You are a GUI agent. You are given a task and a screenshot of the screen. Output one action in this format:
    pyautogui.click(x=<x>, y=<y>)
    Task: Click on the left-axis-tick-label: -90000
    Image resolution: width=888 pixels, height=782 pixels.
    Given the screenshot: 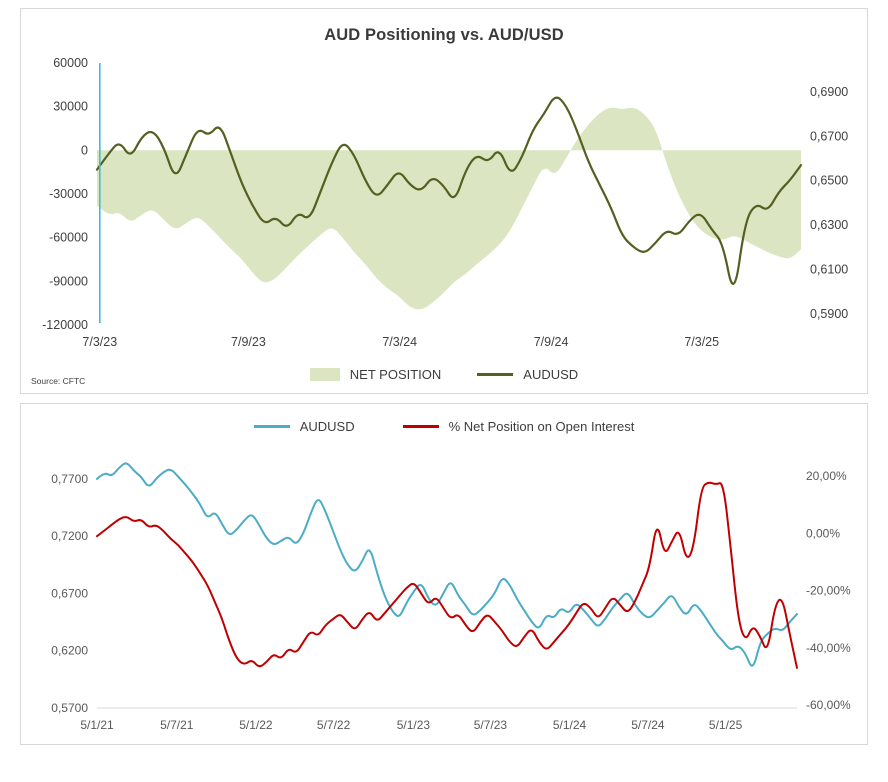 What is the action you would take?
    pyautogui.click(x=68, y=281)
    